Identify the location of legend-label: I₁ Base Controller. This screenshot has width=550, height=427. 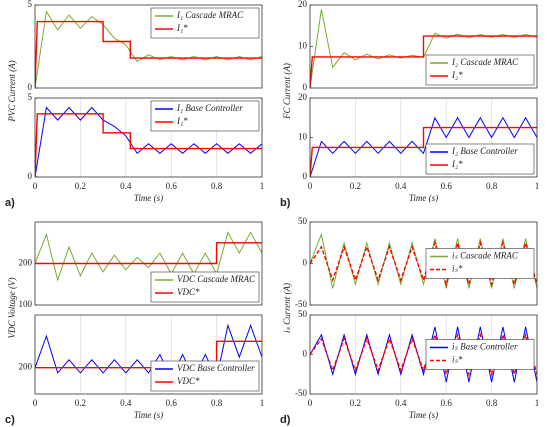
(209, 108).